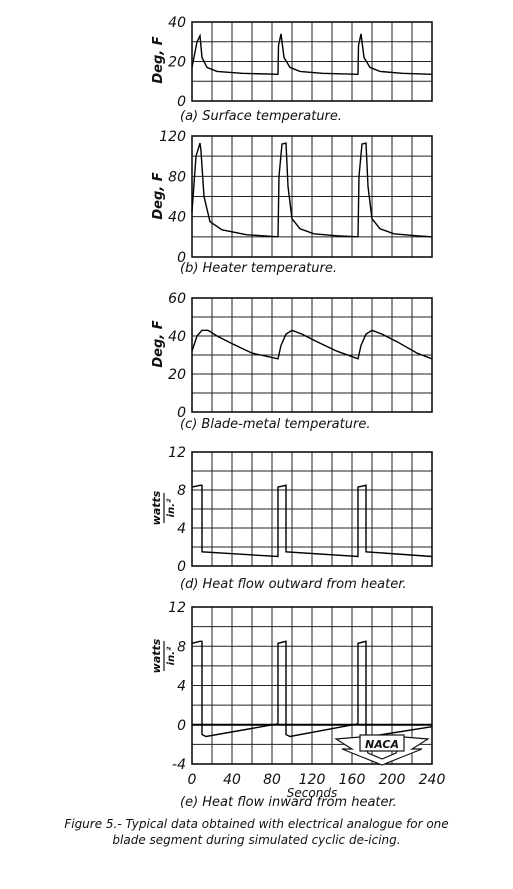 This screenshot has height=889, width=513. Describe the element at coordinates (352, 780) in the screenshot. I see `x-tick-label: 160` at that location.